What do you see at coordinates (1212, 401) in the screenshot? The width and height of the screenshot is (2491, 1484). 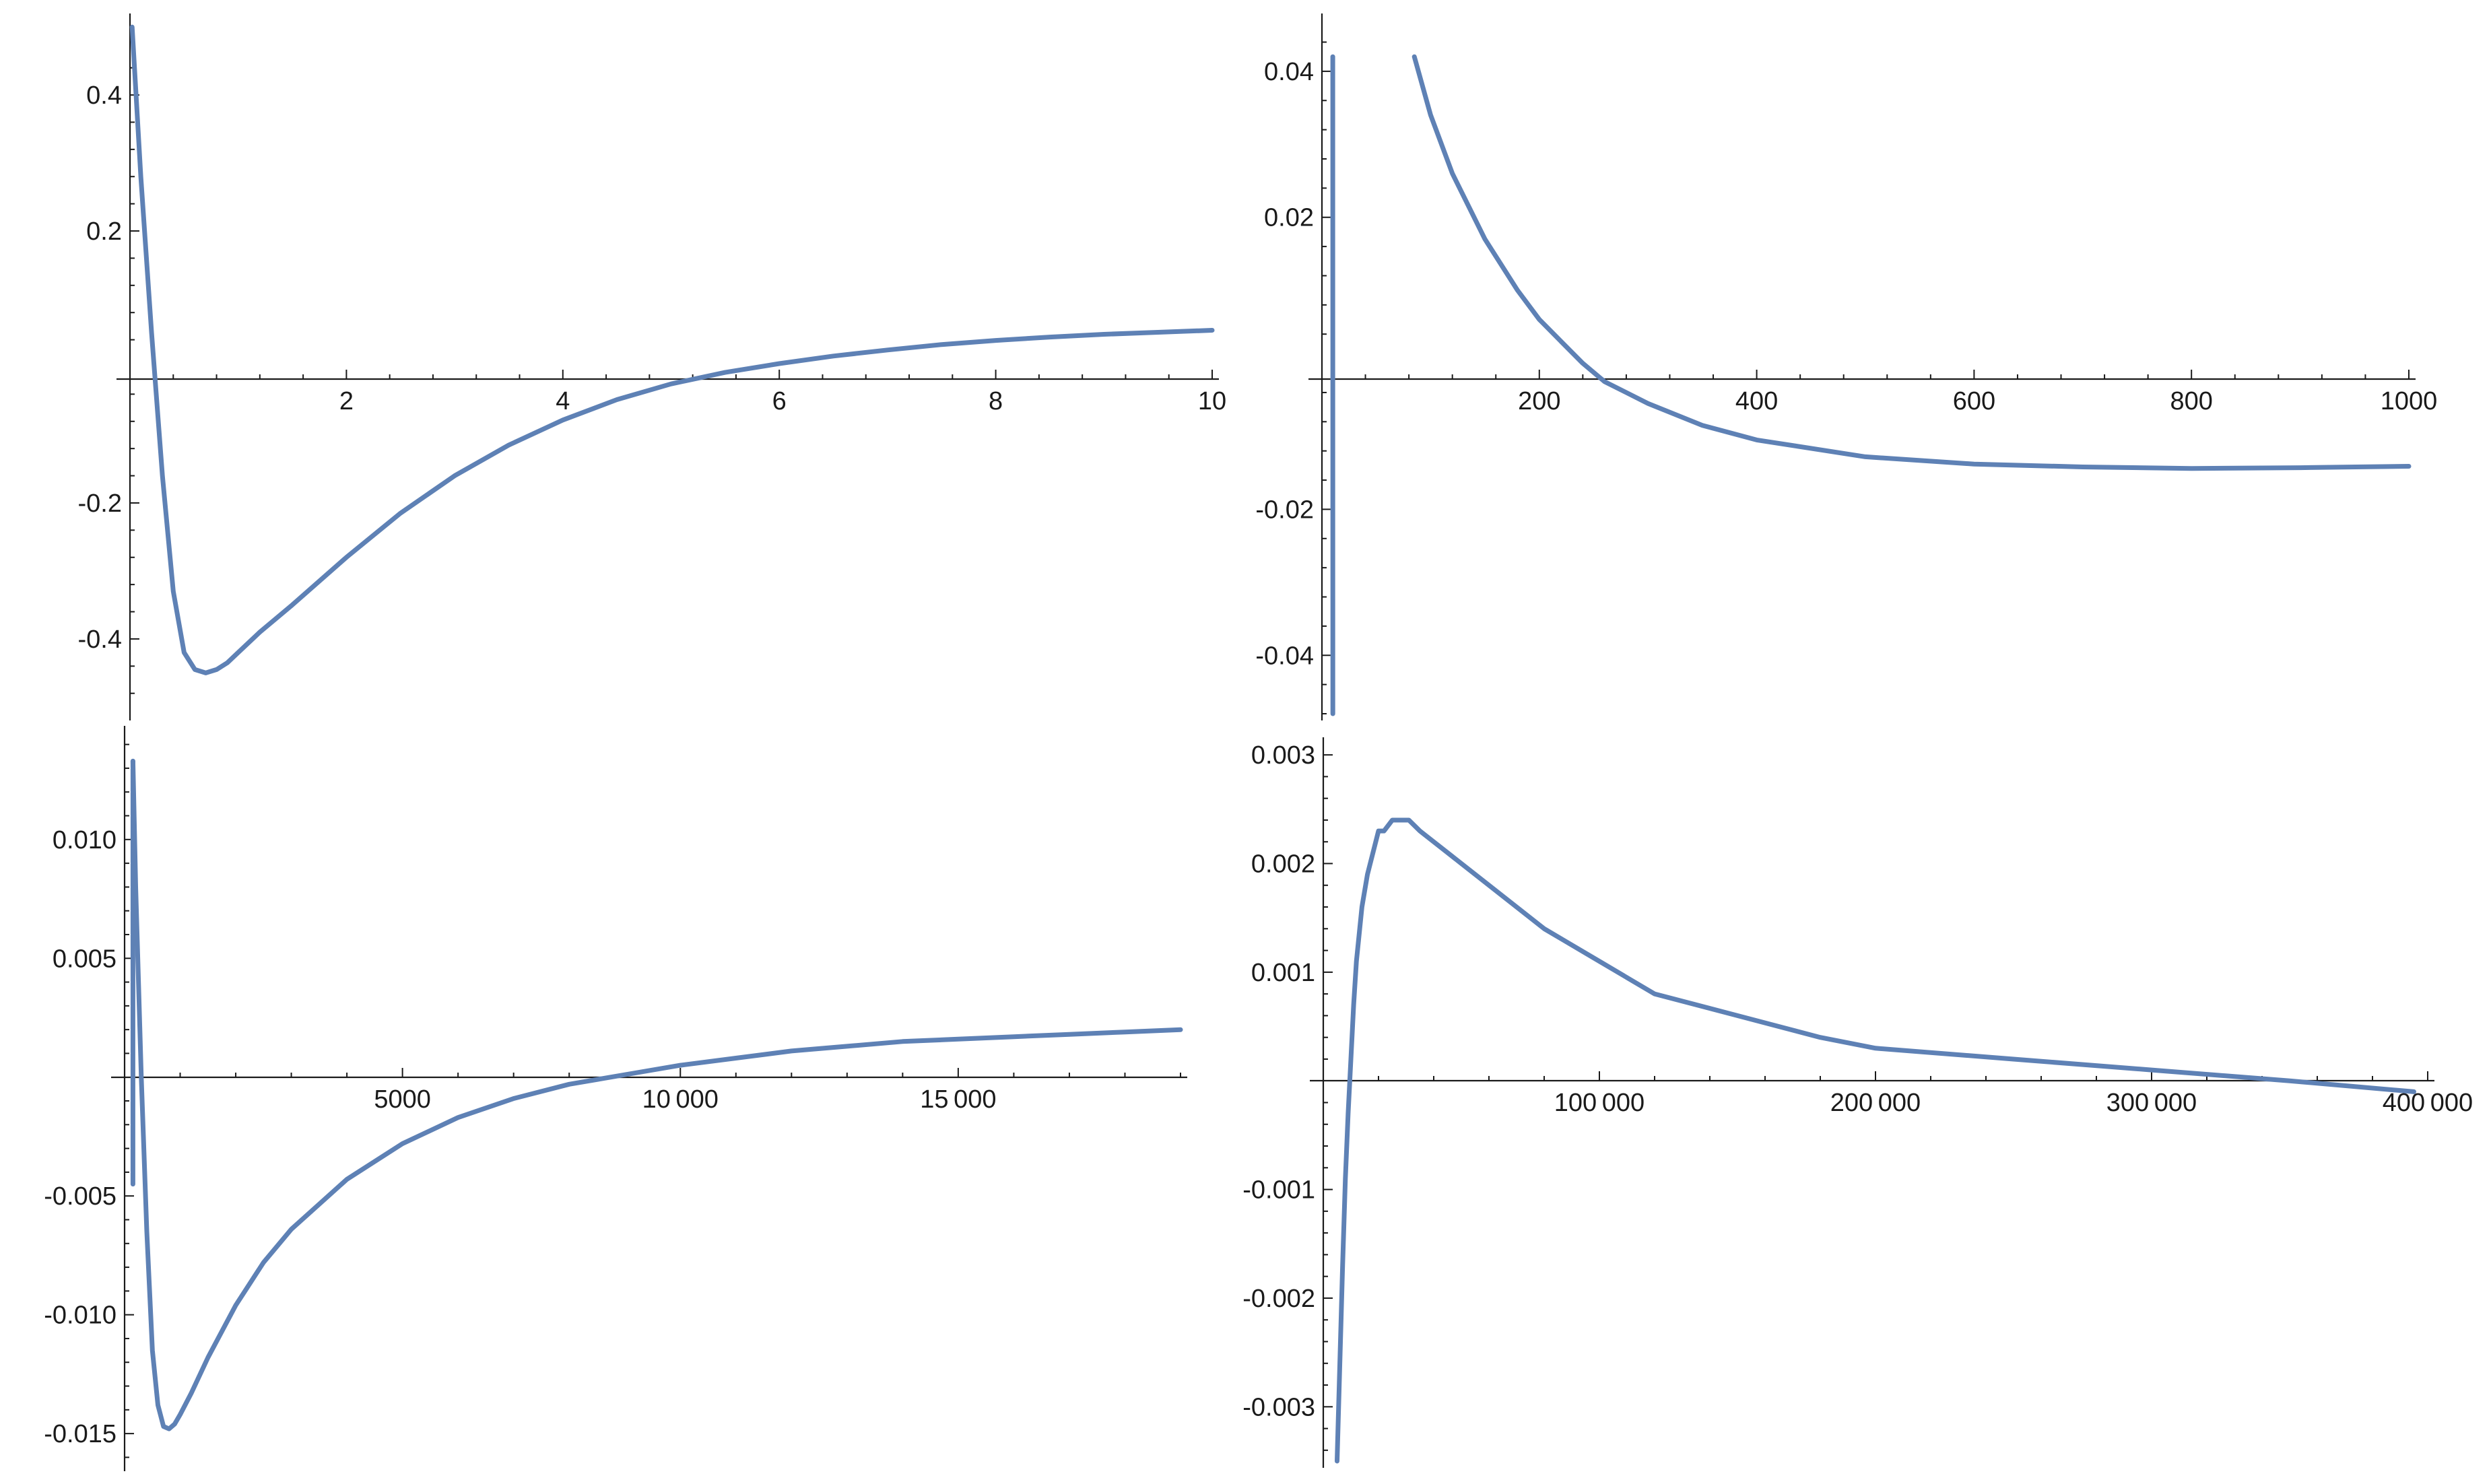 I see `x-tick-label: 10` at bounding box center [1212, 401].